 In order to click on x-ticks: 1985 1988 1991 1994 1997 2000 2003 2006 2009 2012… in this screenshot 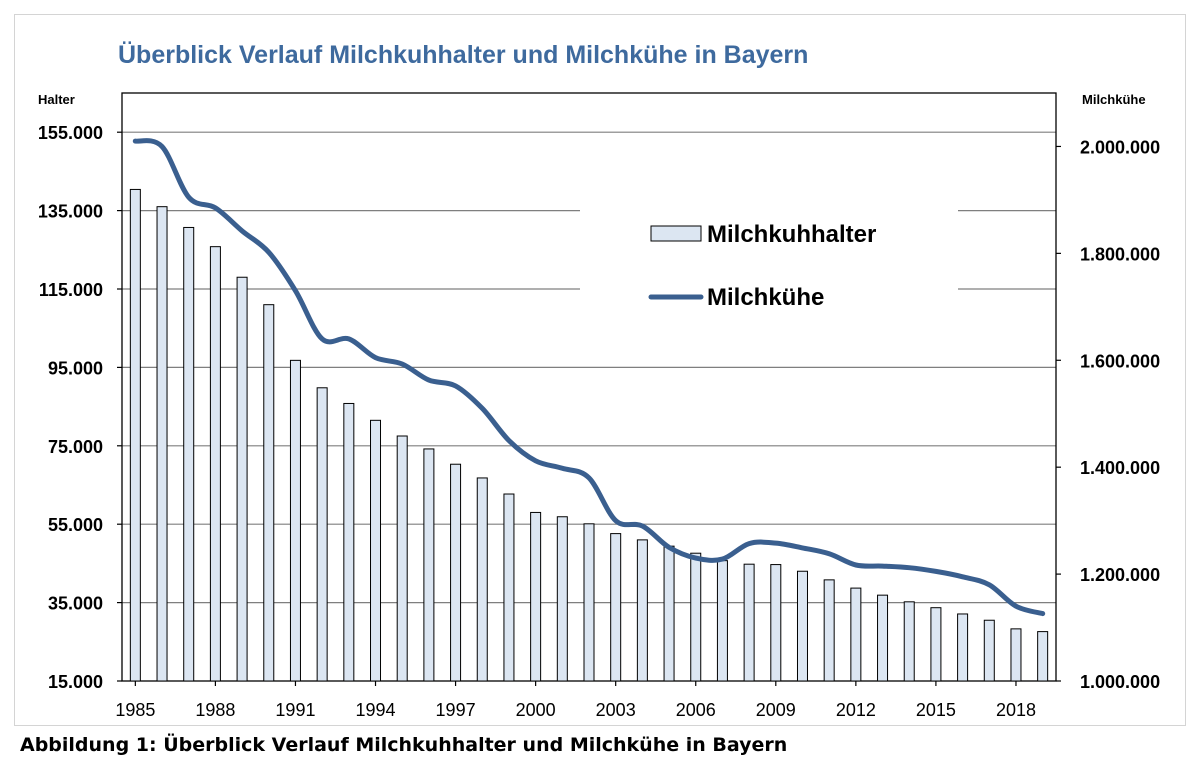, I will do `click(575, 700)`.